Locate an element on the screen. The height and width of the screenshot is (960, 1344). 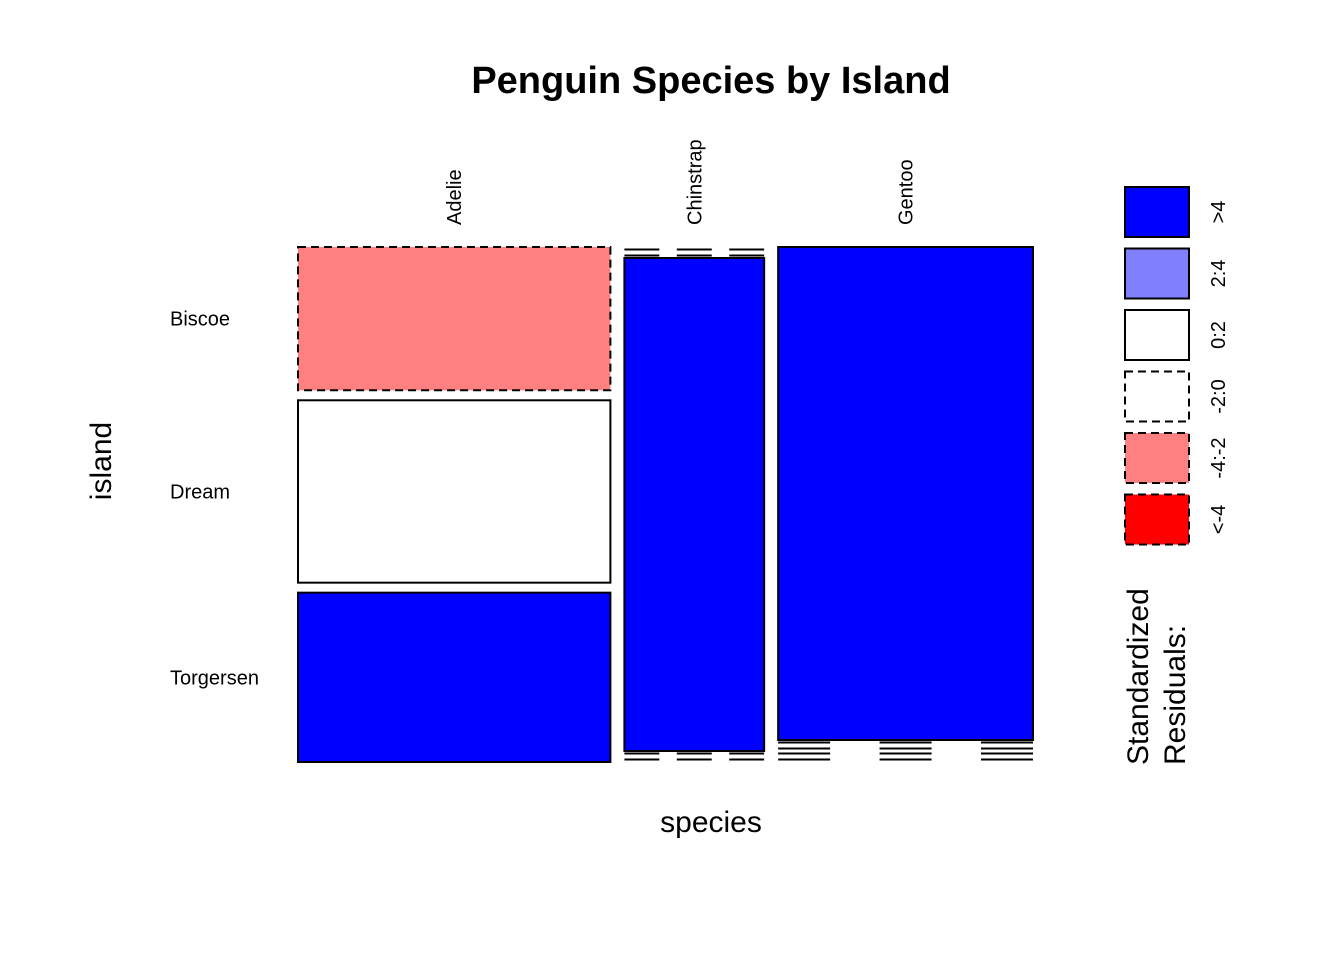
legend-title-line-2: Residuals: is located at coordinates (1175, 695).